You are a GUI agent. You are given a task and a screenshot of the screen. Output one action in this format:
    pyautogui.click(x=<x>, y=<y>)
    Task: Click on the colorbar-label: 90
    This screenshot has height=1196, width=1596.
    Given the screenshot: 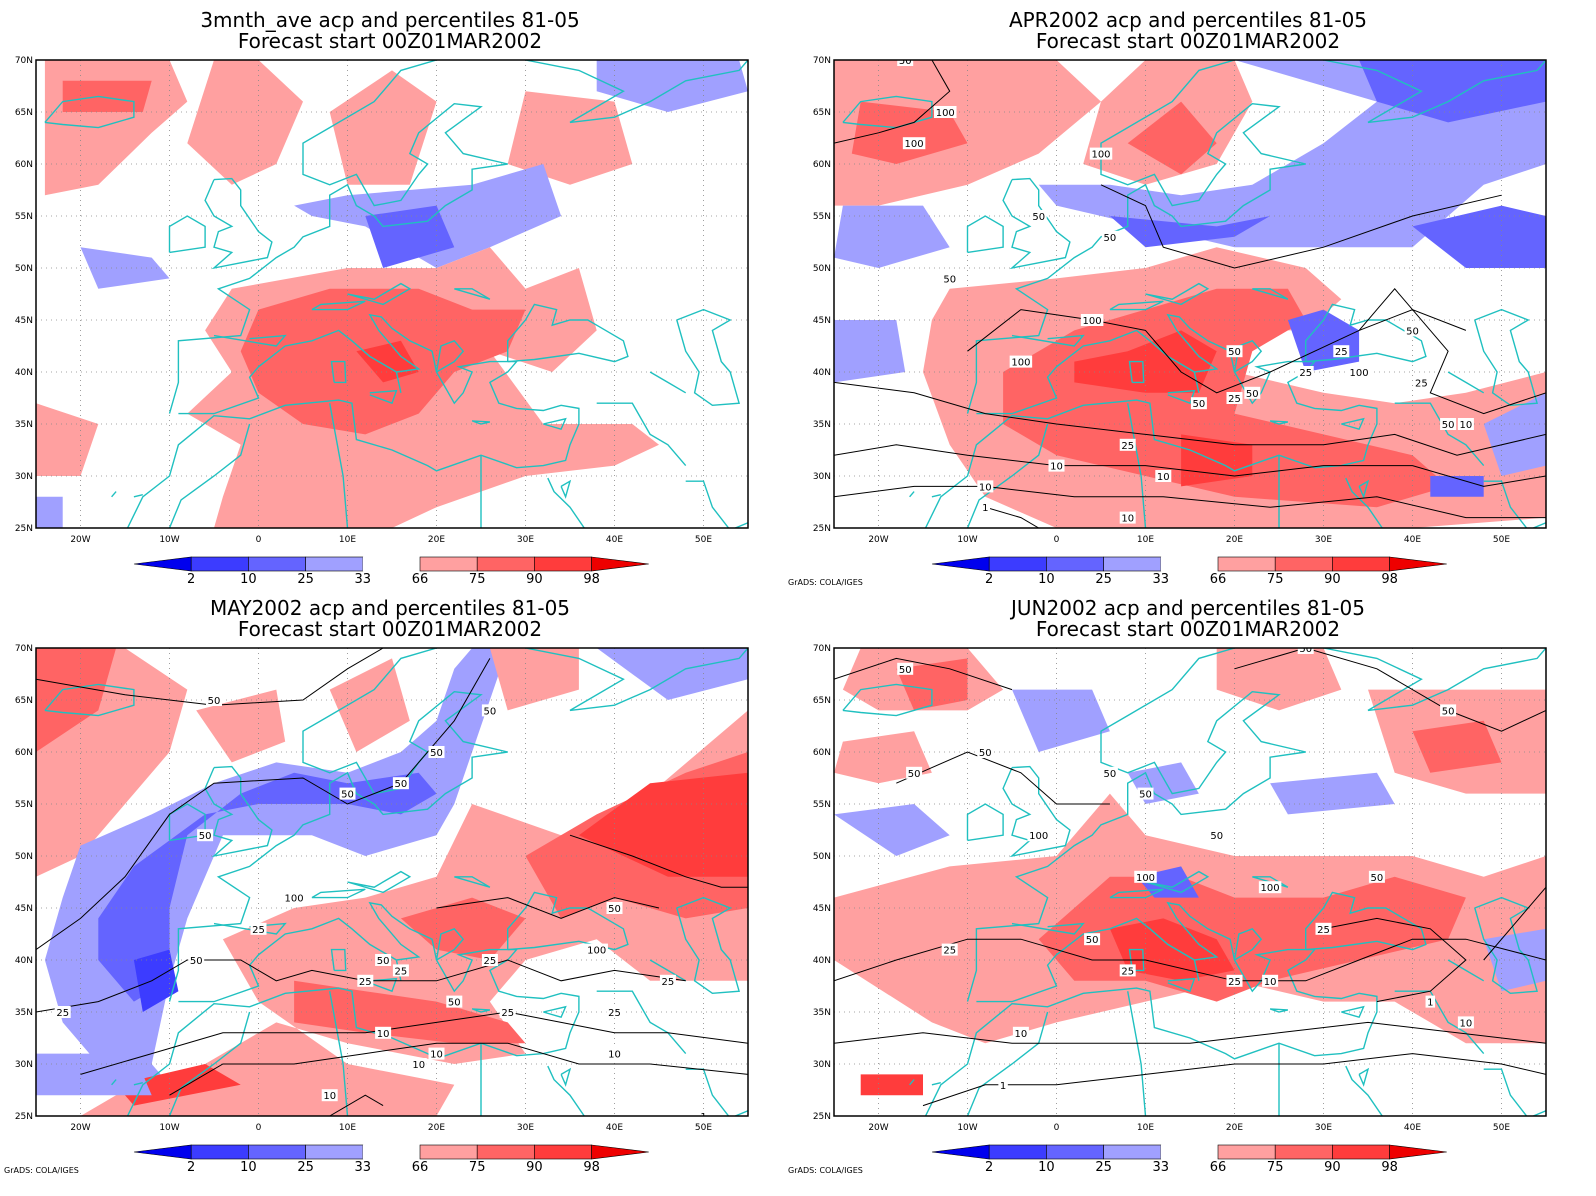 What is the action you would take?
    pyautogui.click(x=534, y=1167)
    